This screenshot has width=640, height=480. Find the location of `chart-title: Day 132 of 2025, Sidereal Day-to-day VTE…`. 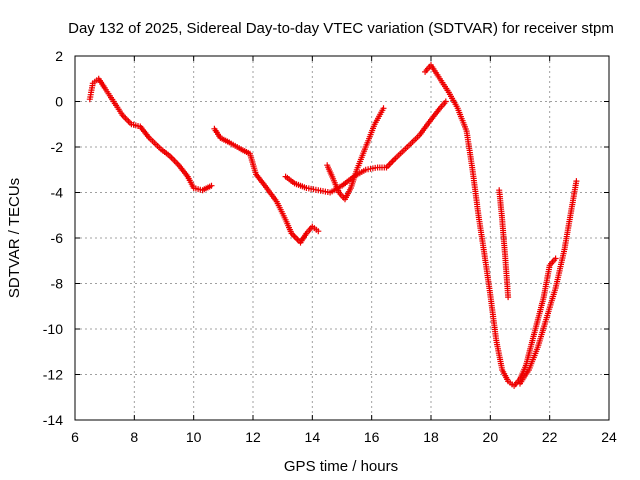

chart-title: Day 132 of 2025, Sidereal Day-to-day VTE… is located at coordinates (341, 28).